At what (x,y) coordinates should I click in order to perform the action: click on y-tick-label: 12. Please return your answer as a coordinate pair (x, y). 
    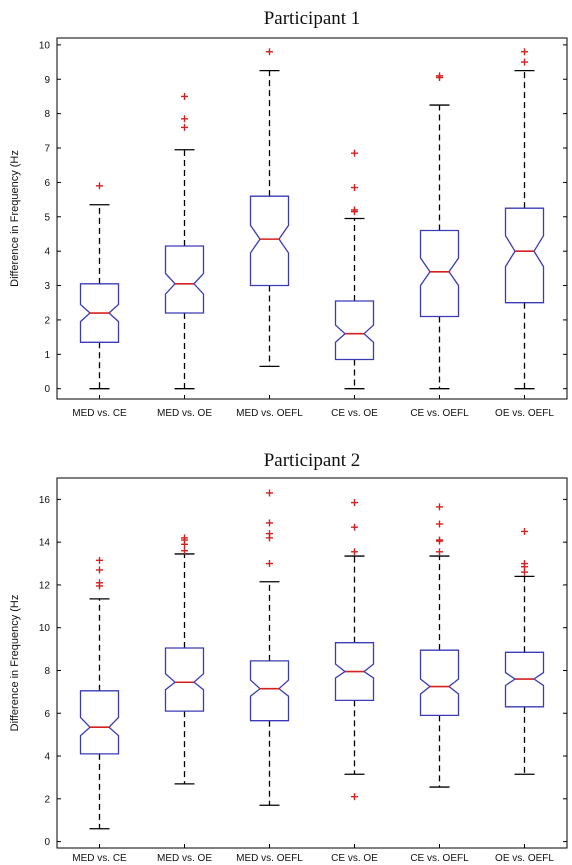
    Looking at the image, I should click on (45, 585).